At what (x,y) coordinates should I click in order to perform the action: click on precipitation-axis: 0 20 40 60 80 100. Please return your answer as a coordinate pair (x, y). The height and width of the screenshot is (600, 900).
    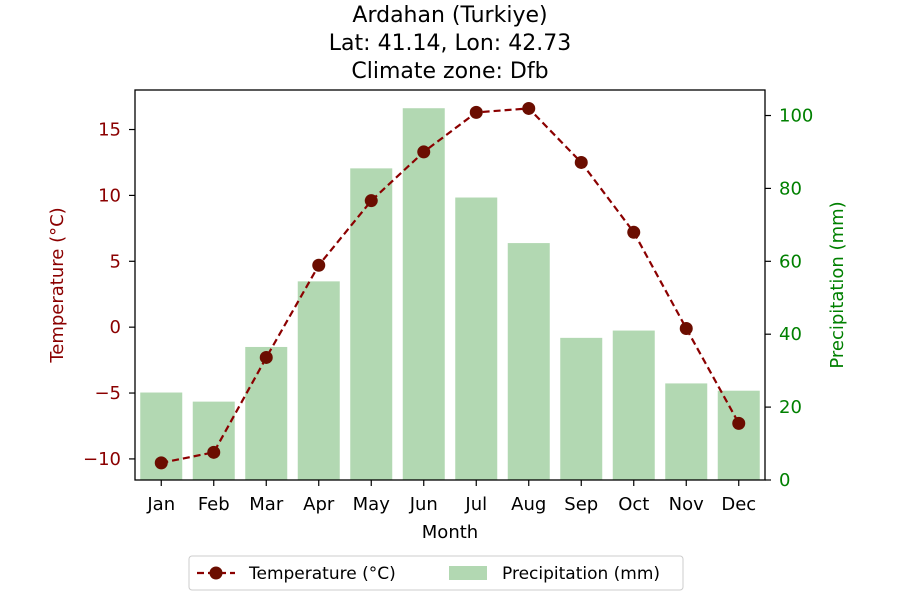
    Looking at the image, I should click on (789, 298).